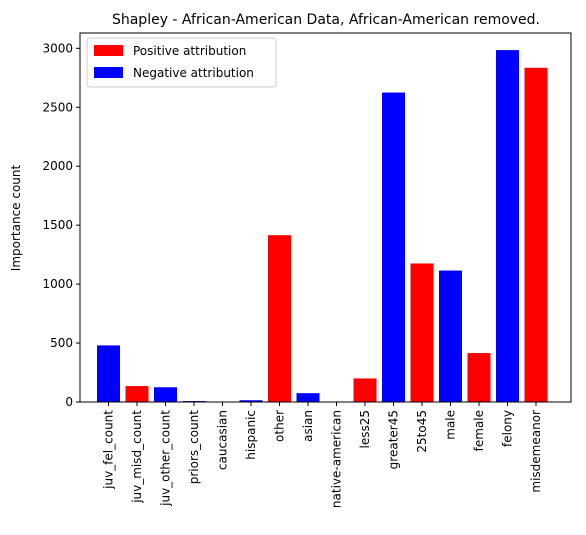  I want to click on bar-juv_fel_count, so click(108, 373).